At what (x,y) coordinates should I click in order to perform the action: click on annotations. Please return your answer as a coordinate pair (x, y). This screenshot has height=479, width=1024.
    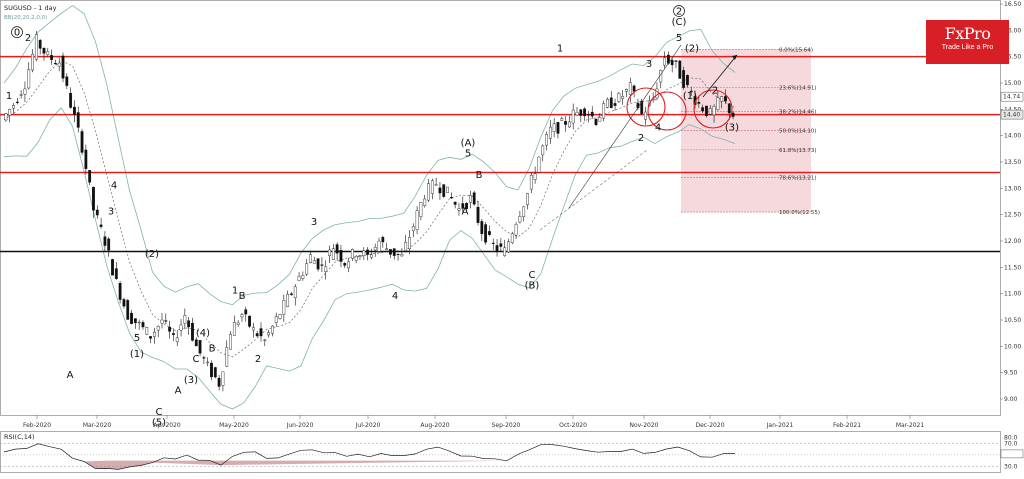
    Looking at the image, I should click on (638, 137).